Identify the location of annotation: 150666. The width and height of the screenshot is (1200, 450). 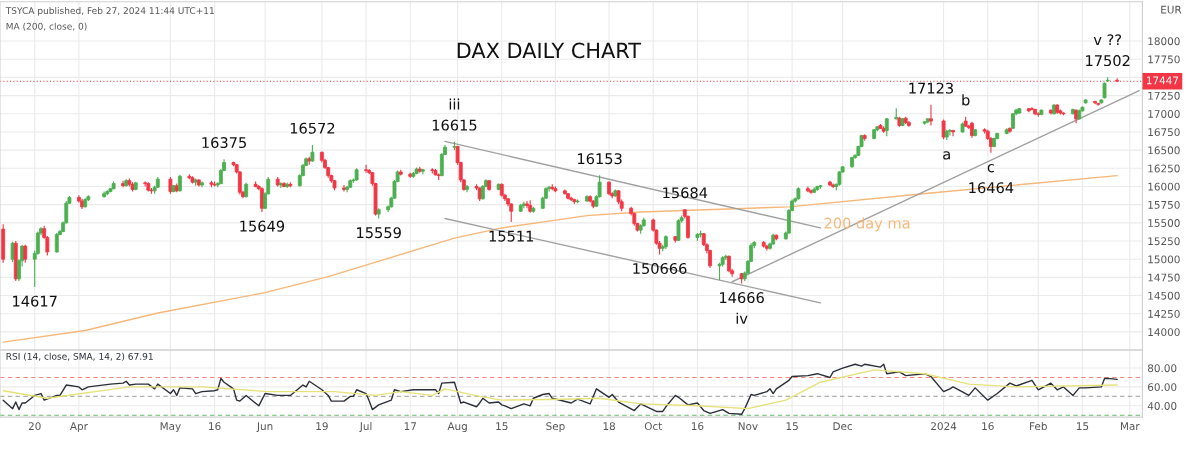
(660, 269).